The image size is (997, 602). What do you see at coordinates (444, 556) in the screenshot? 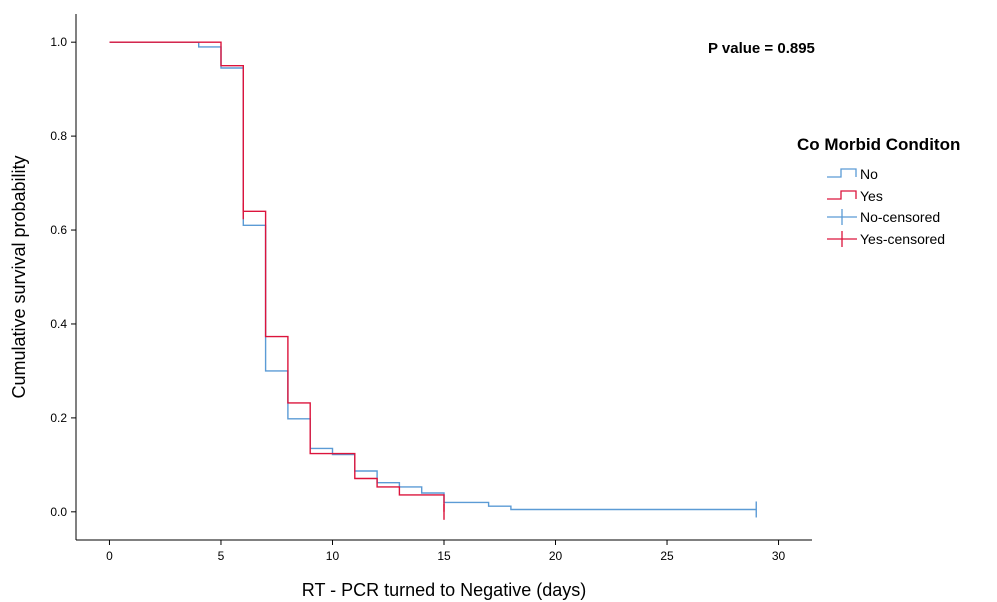
I see `x-tick-label: 15` at bounding box center [444, 556].